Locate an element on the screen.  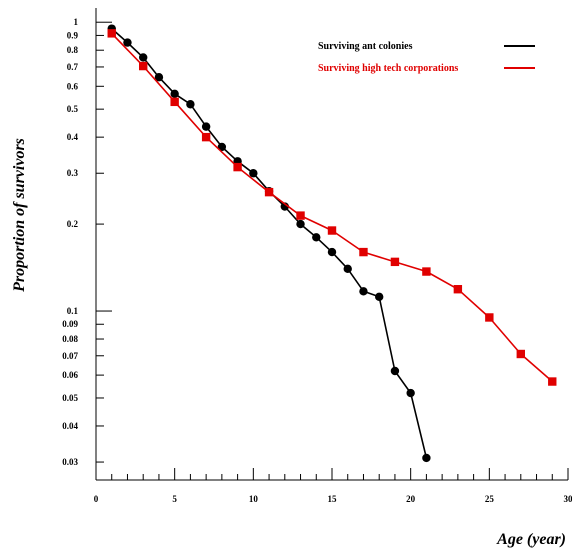
y-tick-label: 0.8 is located at coordinates (73, 50).